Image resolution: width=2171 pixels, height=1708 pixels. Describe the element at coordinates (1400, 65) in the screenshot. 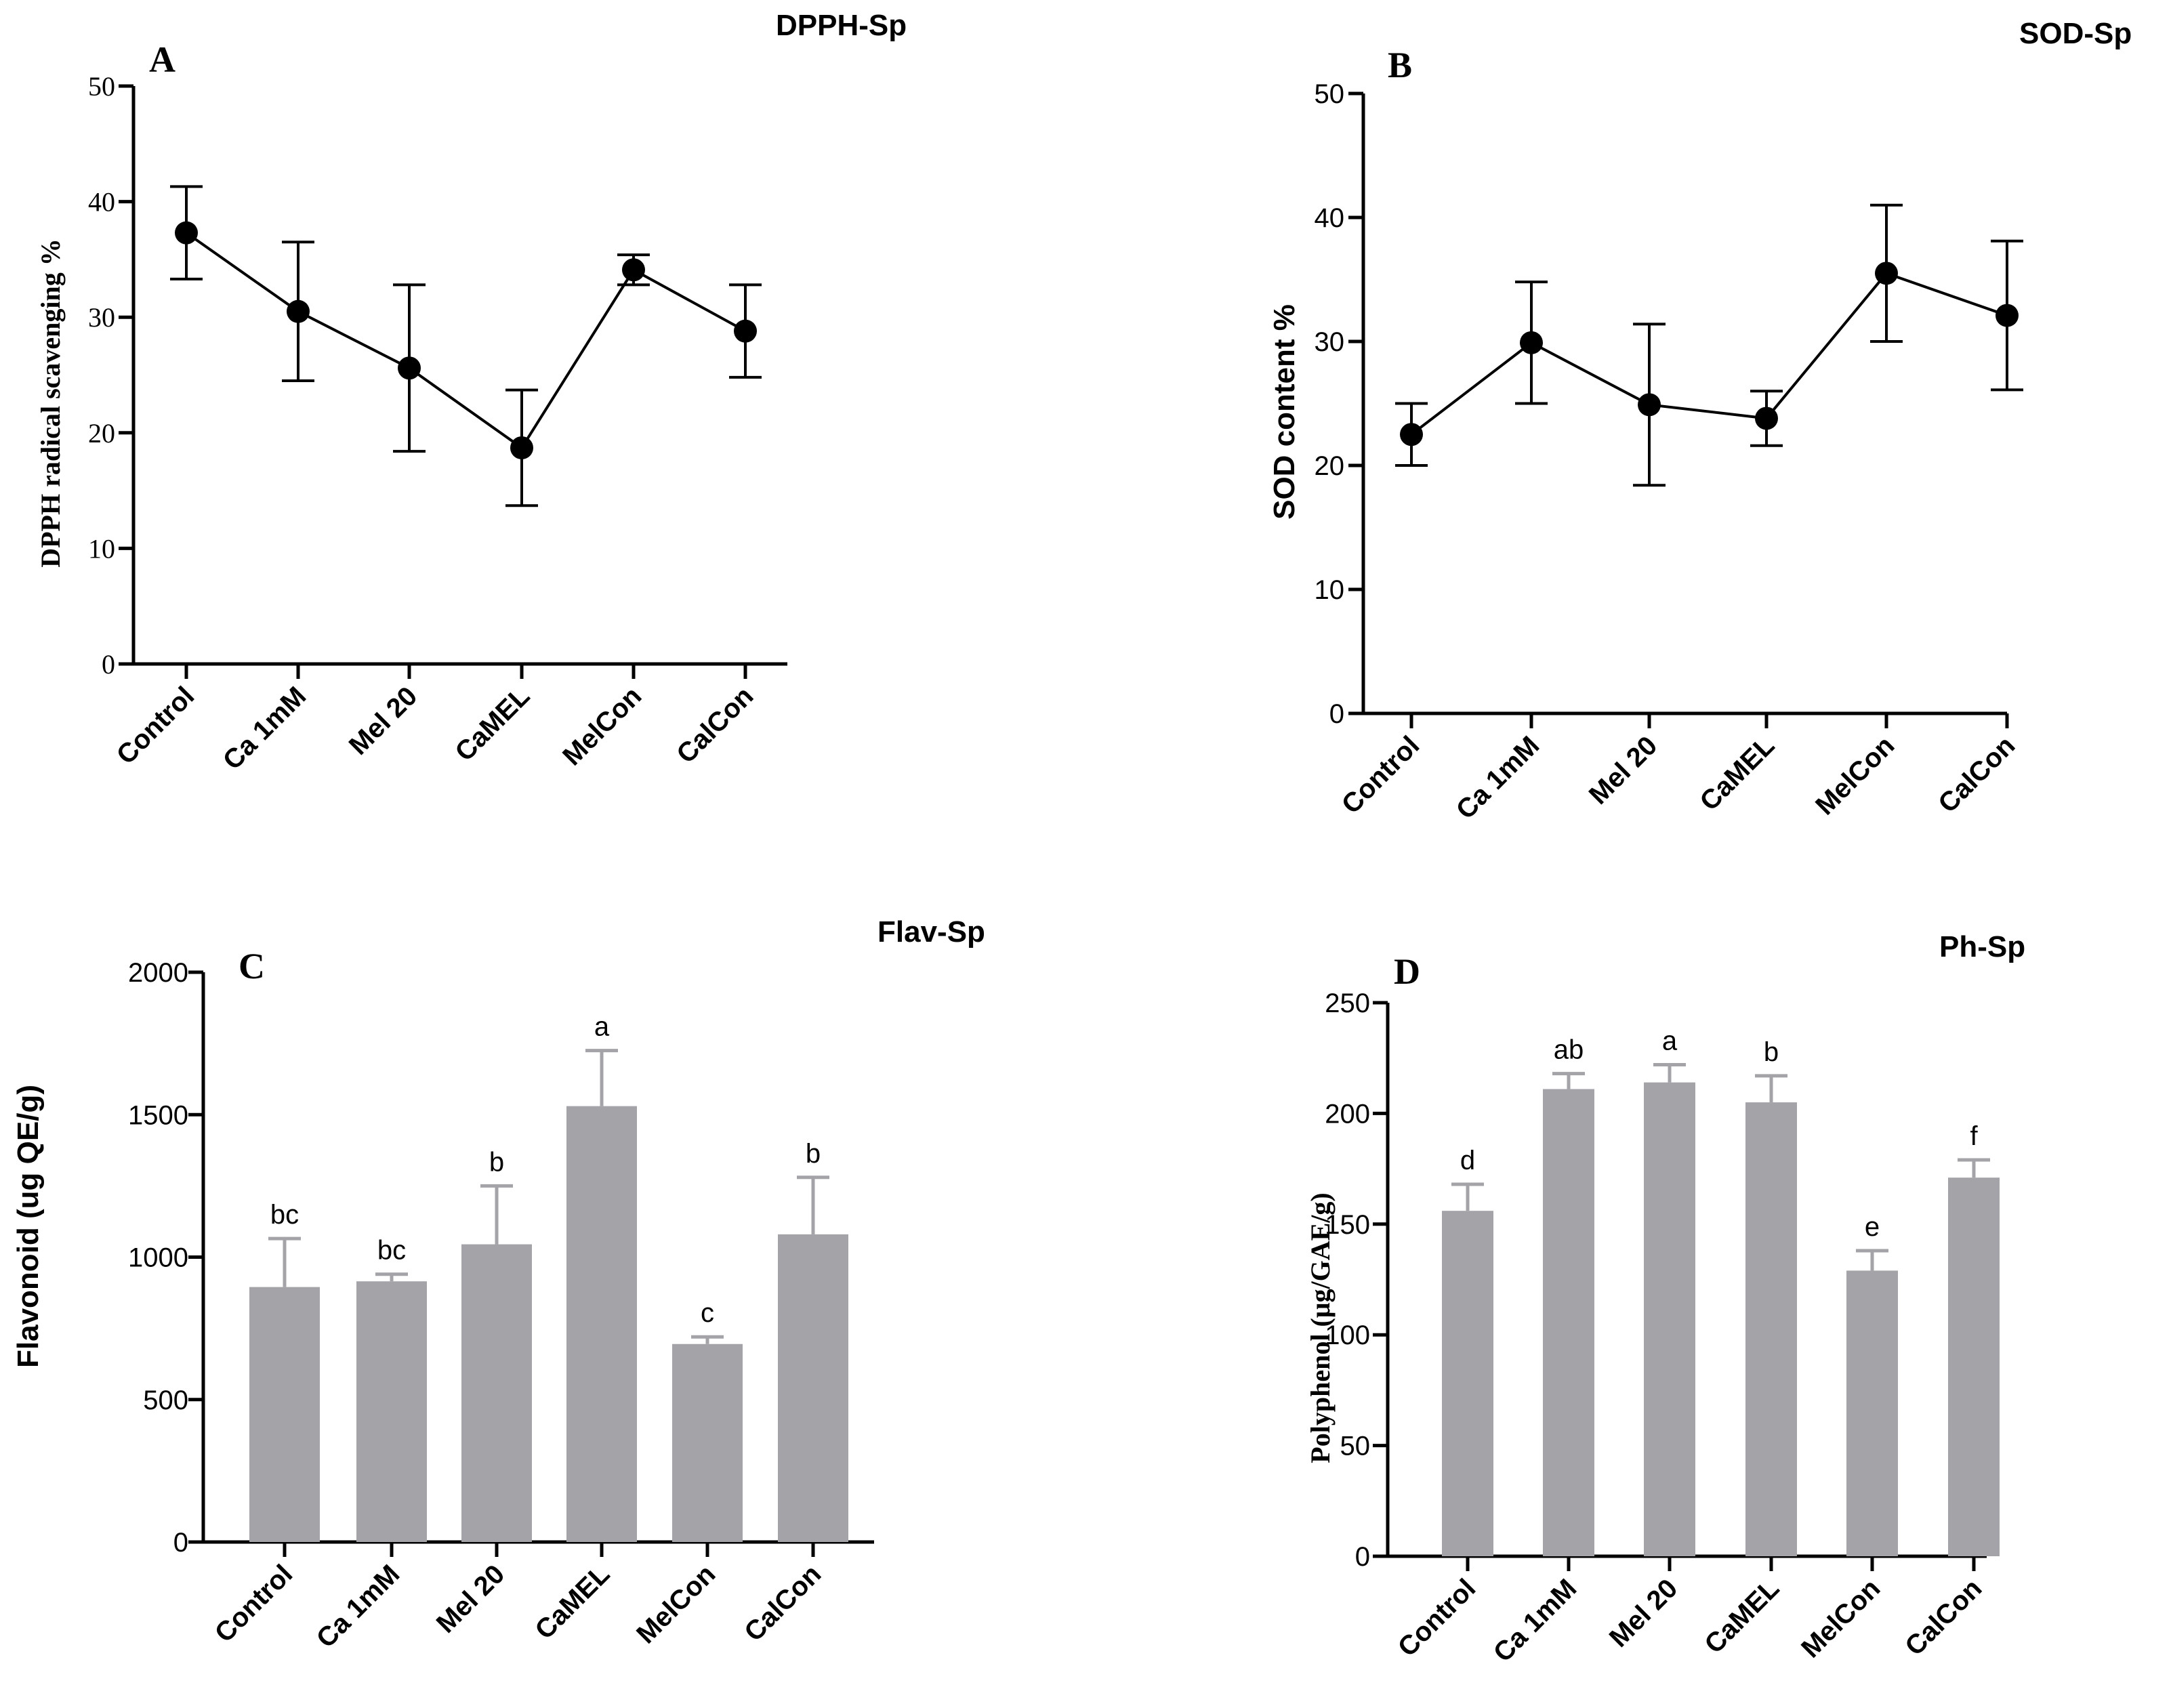

I see `panel-b-letter: B` at that location.